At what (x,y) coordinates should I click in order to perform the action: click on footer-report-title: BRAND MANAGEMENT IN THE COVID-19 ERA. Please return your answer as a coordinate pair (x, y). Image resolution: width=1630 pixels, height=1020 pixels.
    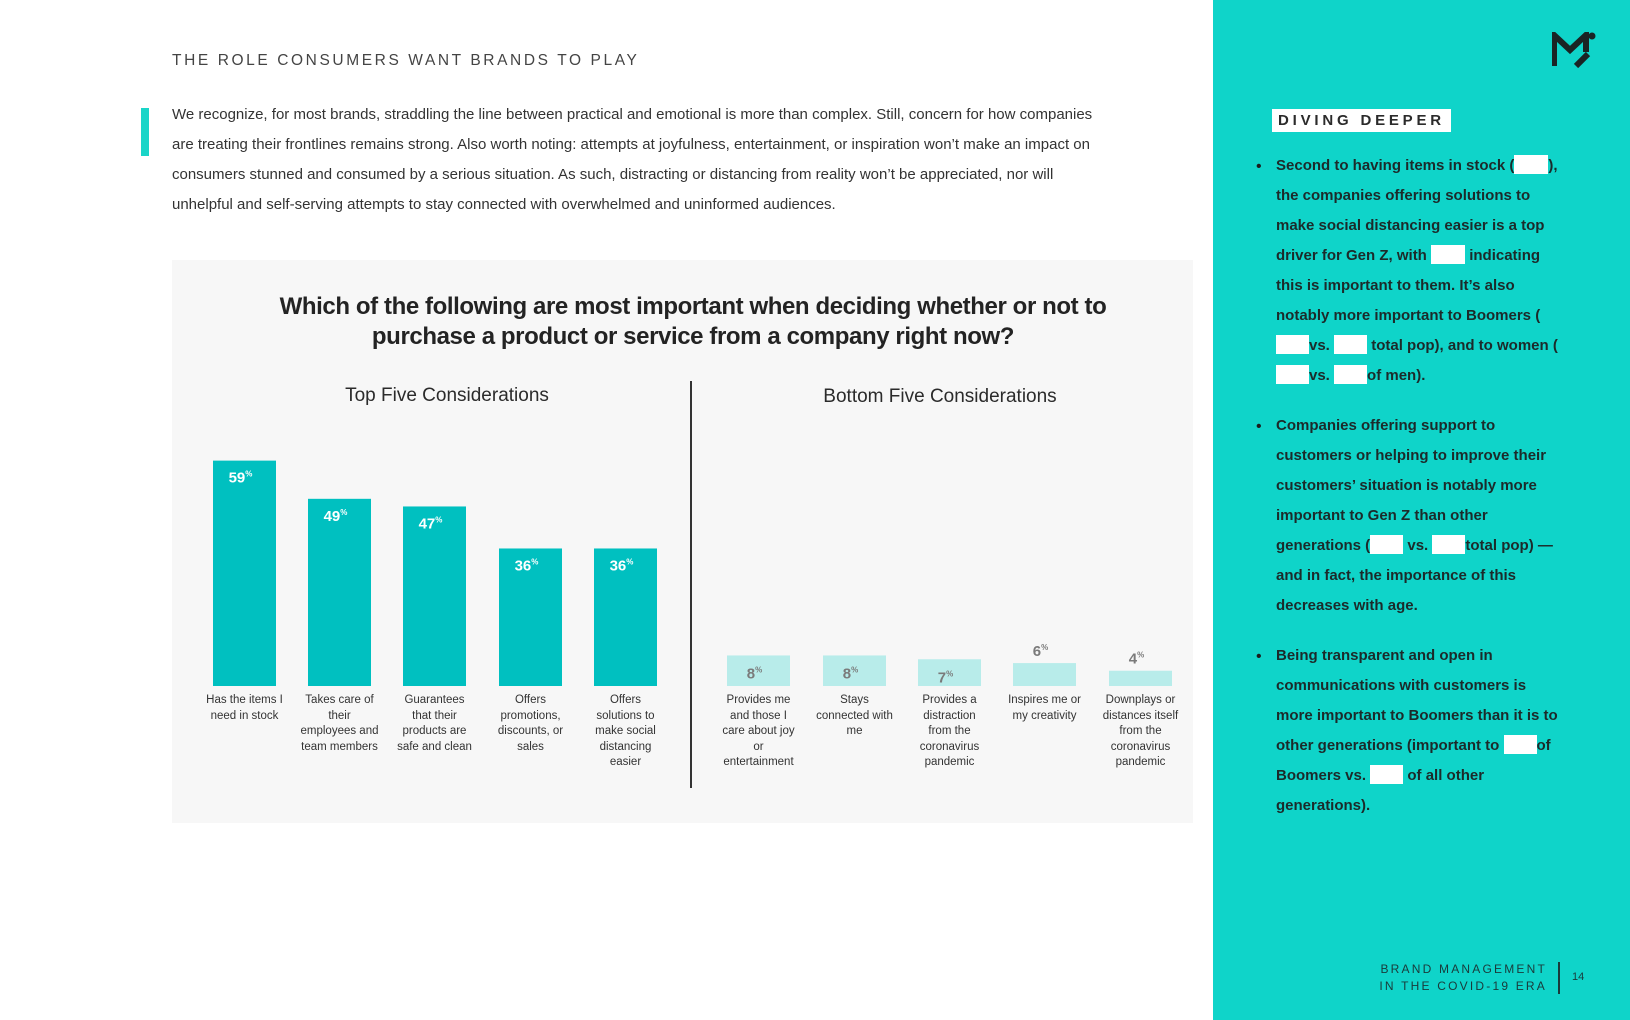
    Looking at the image, I should click on (1443, 977).